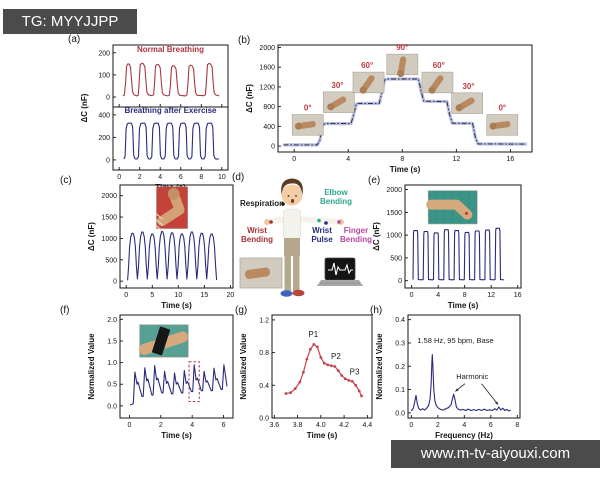 The width and height of the screenshot is (600, 480). Describe the element at coordinates (355, 372) in the screenshot. I see `annotation-text: P3` at that location.